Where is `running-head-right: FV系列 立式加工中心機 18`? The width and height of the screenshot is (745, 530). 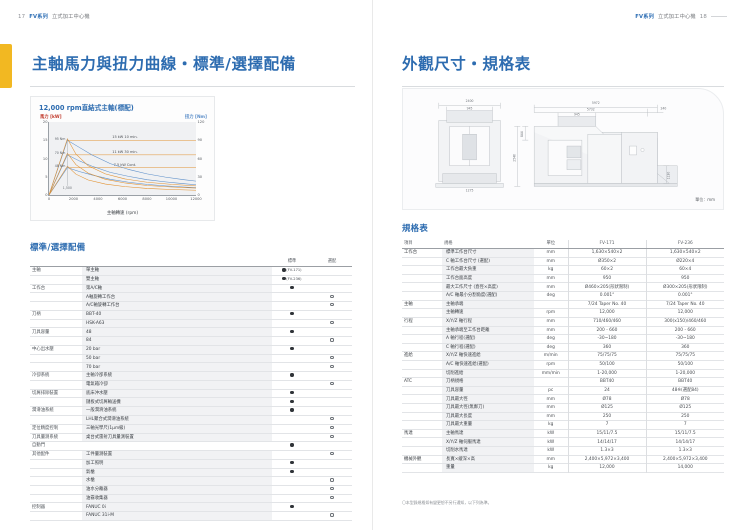 running-head-right: FV系列 立式加工中心機 18 is located at coordinates (681, 16).